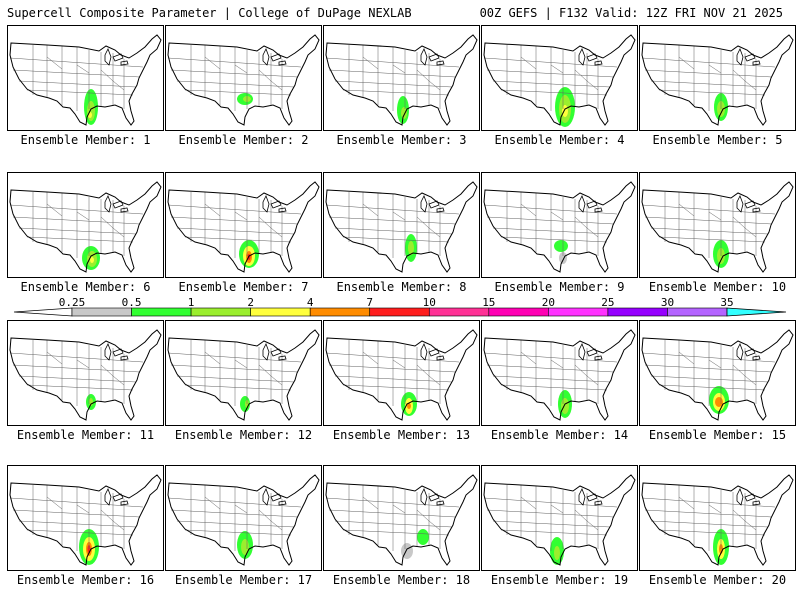 The width and height of the screenshot is (800, 600). I want to click on ensemble-panel-8: Ensemble Member: 8, so click(401, 235).